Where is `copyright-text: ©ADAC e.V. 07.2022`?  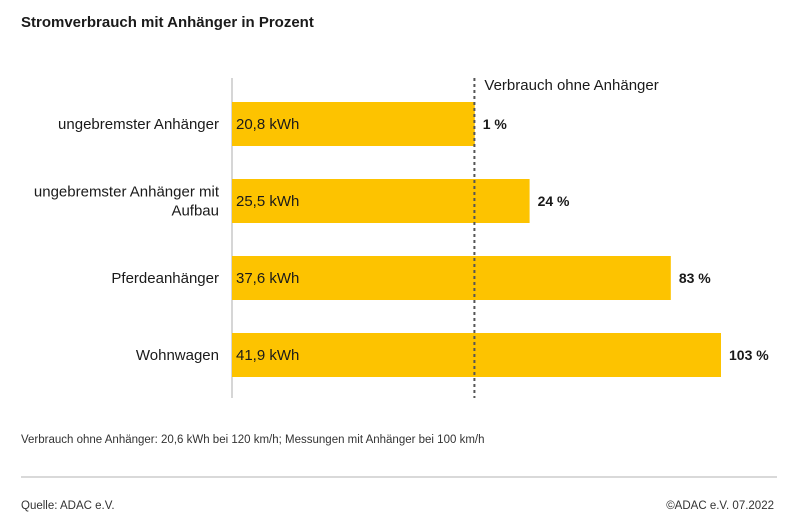
copyright-text: ©ADAC e.V. 07.2022 is located at coordinates (720, 506).